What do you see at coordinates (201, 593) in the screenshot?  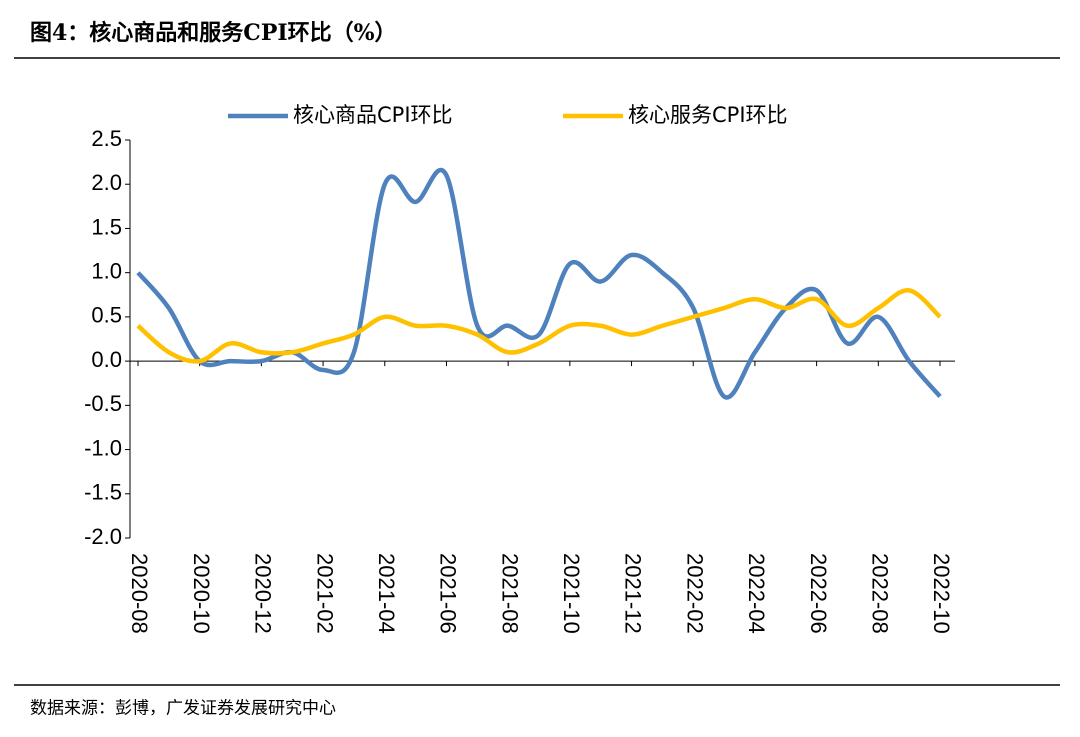 I see `x-tick-label: 2020-10` at bounding box center [201, 593].